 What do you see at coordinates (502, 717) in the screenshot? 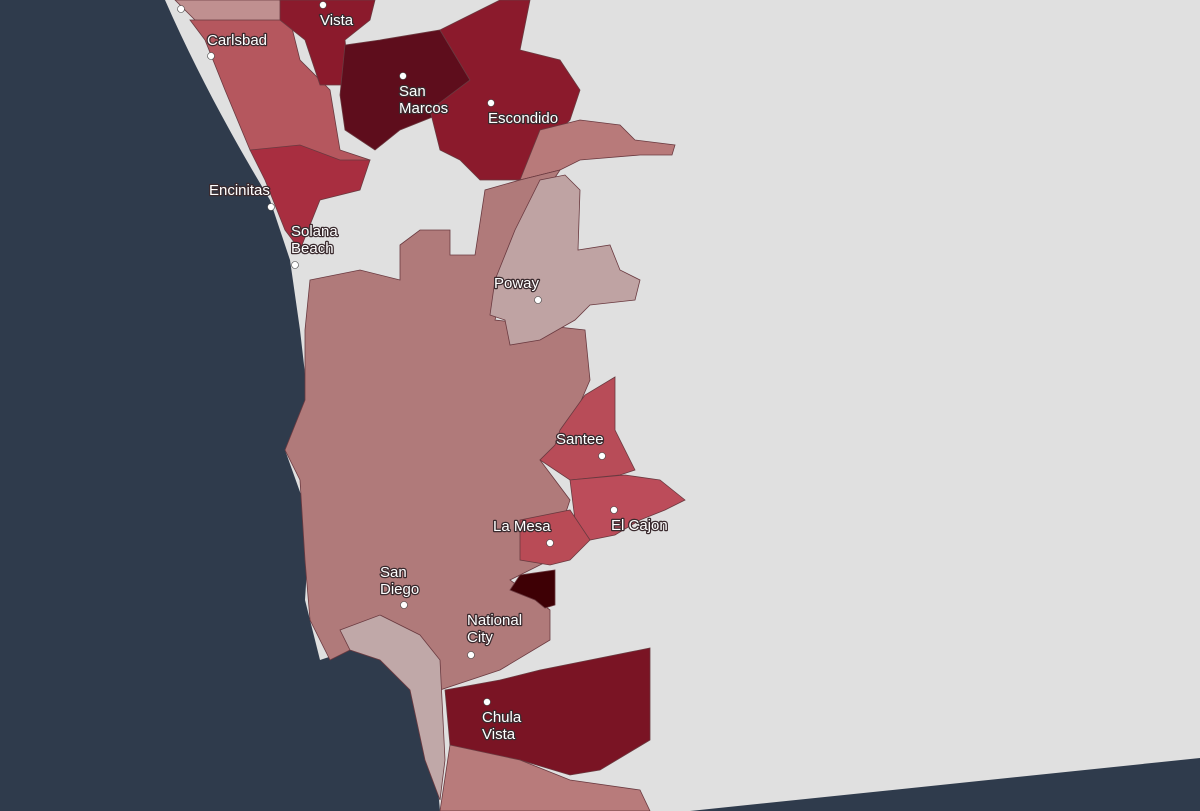
I see `city-label: Chula` at bounding box center [502, 717].